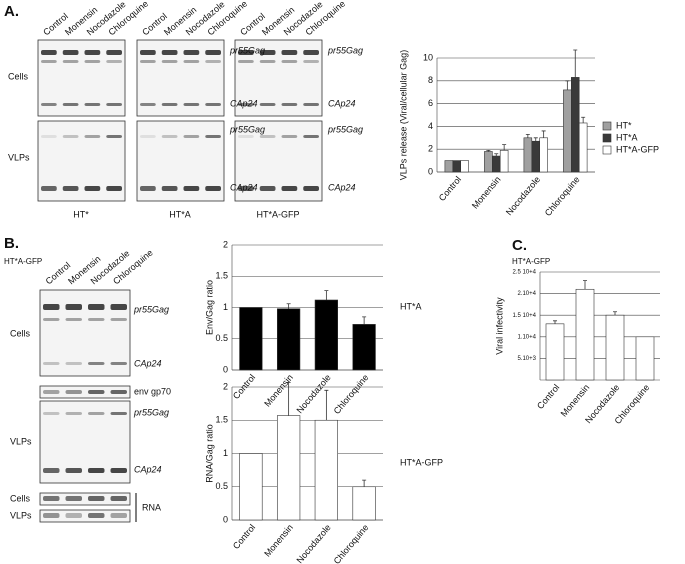 The image size is (685, 564). I want to click on y-tick-label: 6, so click(430, 103).